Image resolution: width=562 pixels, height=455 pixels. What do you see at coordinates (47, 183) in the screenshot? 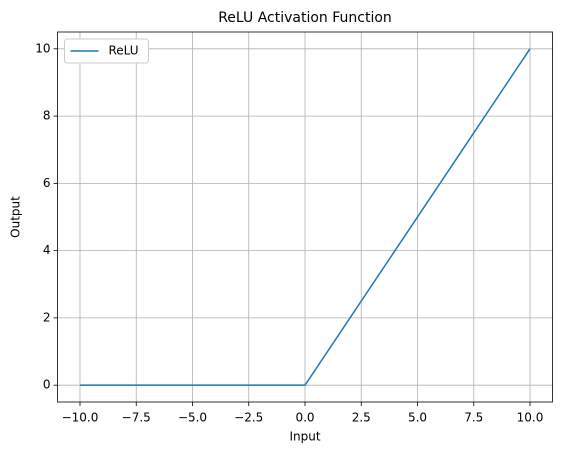
I see `y-tick-label: 6` at bounding box center [47, 183].